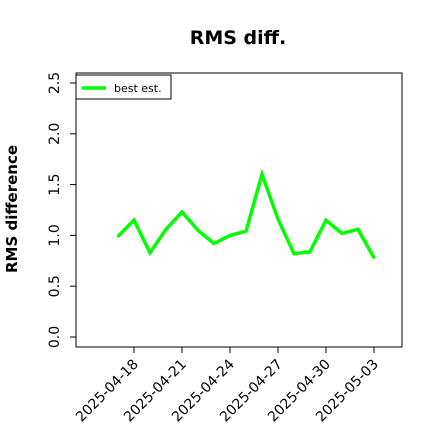 This screenshot has height=440, width=440. I want to click on chart-title: RMS diff., so click(238, 38).